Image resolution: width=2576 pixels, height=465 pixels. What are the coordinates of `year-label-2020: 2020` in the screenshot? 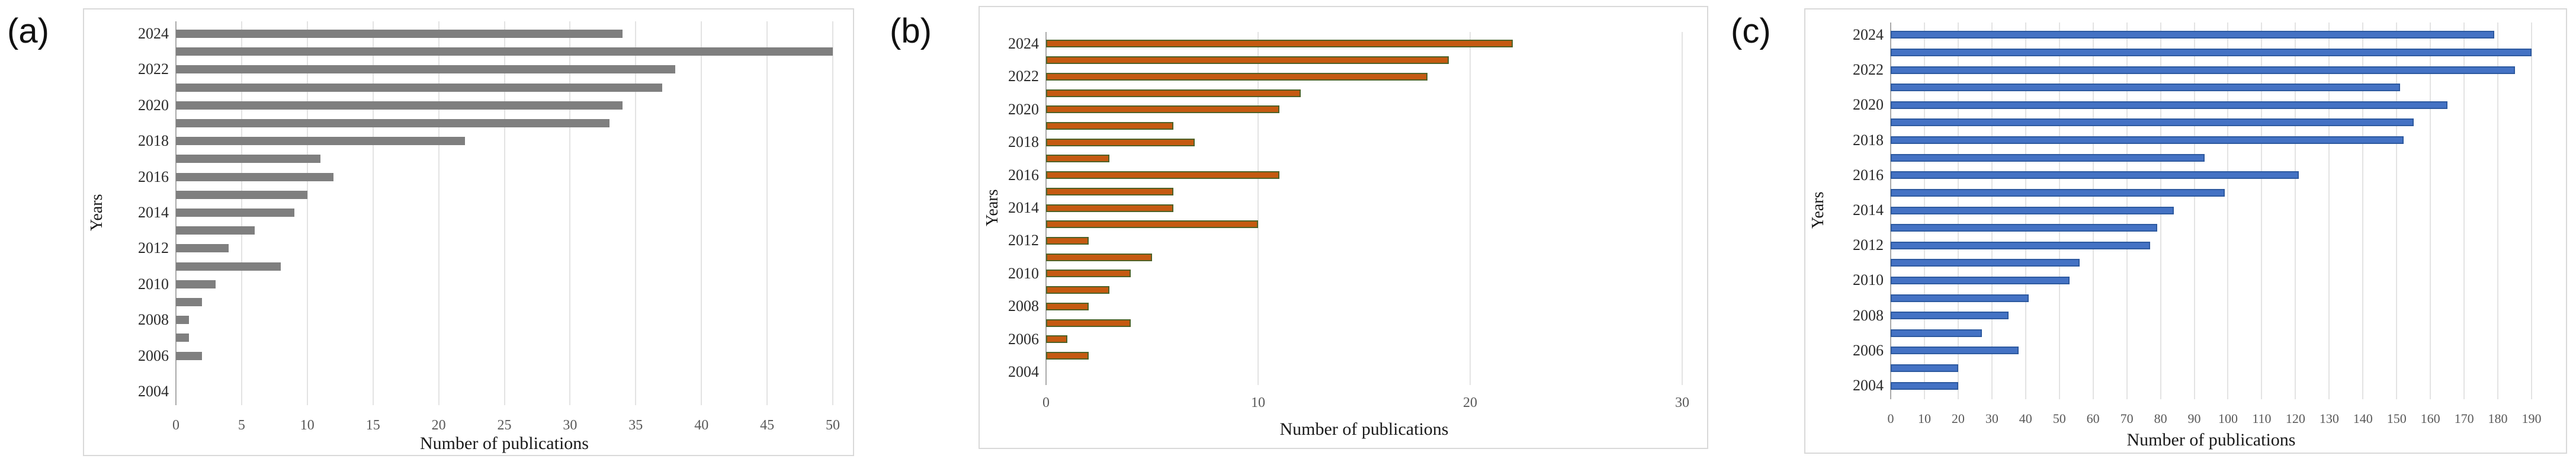 It's located at (1868, 105).